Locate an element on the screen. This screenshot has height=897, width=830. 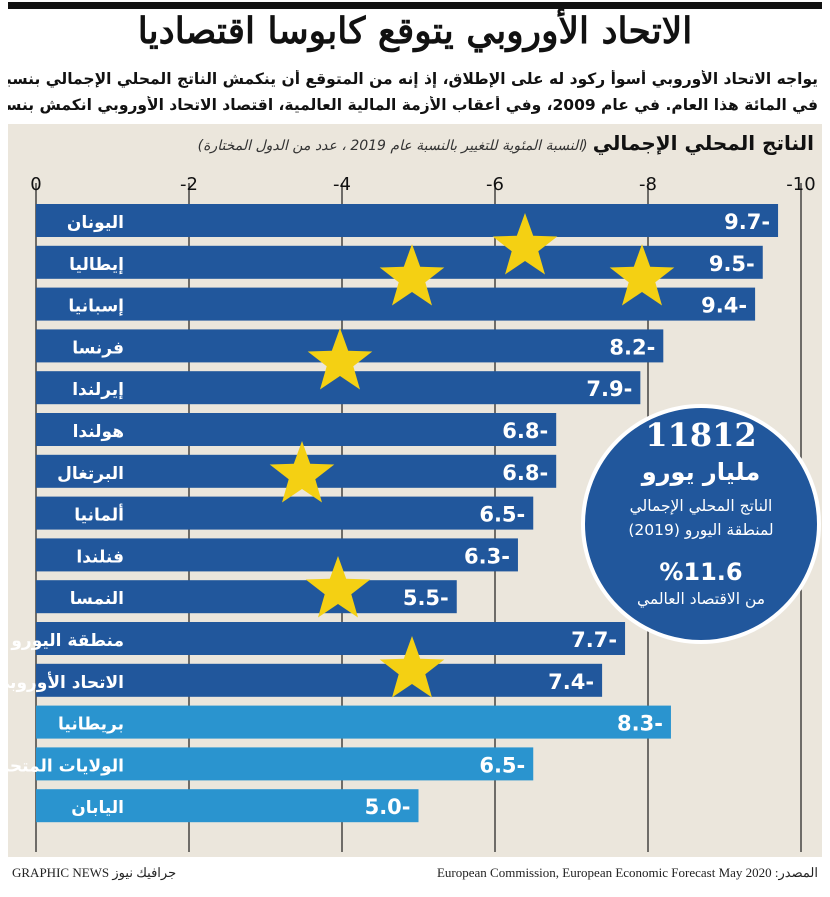
page-title: الاتحاد الأوروبي يتوقع كابوسا اقتصاديا is located at coordinates (415, 31).